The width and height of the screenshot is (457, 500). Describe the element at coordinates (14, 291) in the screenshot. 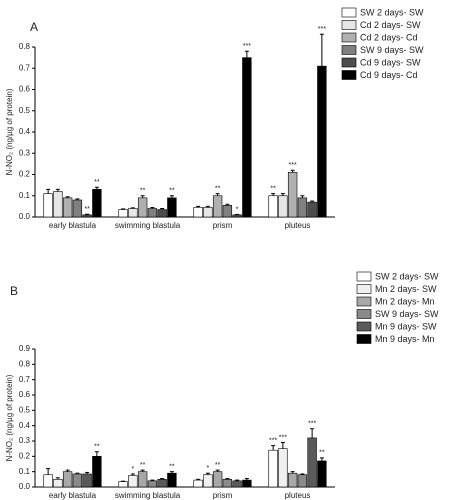

I see `panel-label: B` at that location.